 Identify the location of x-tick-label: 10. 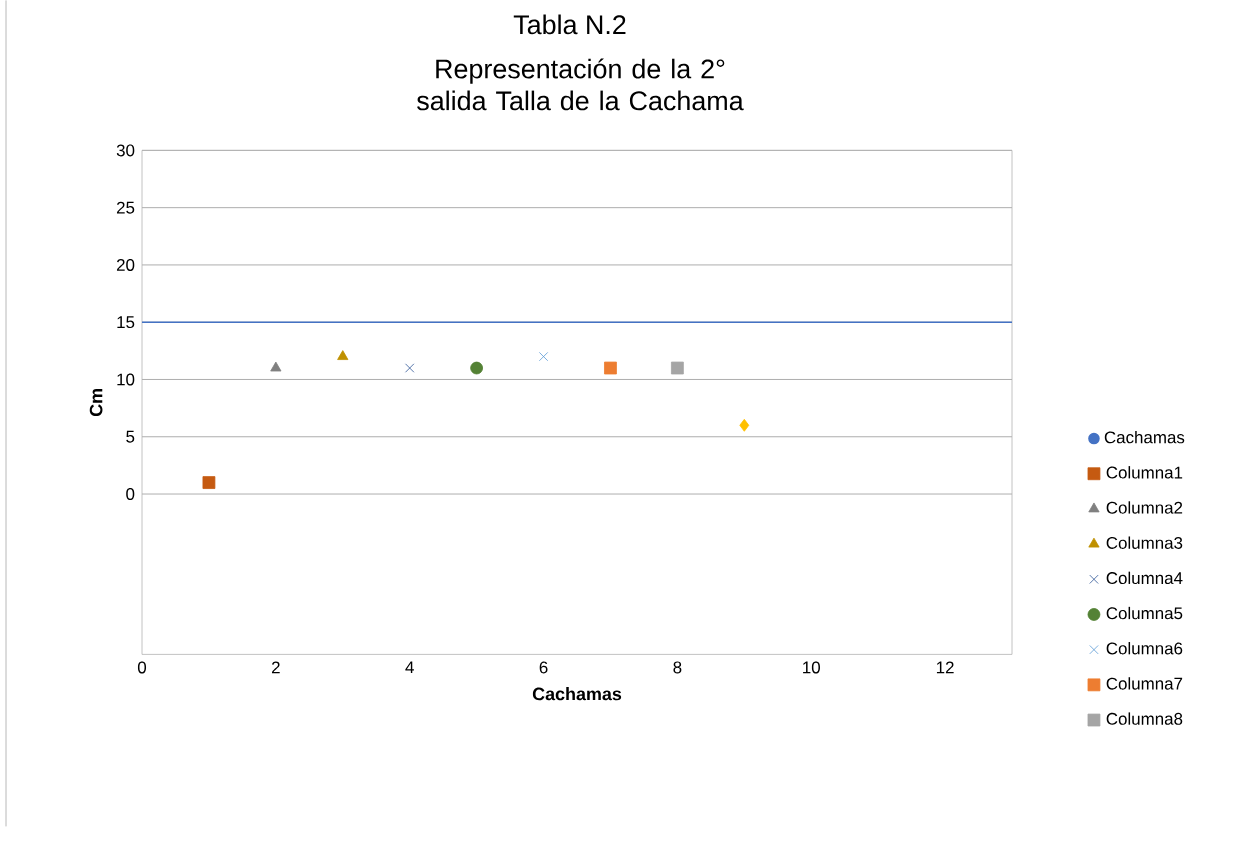
(811, 667).